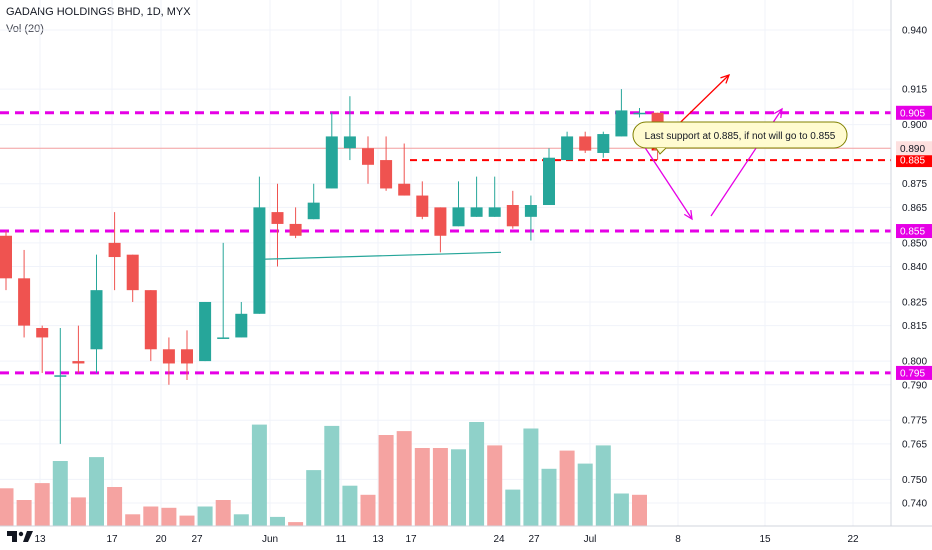 Image resolution: width=932 pixels, height=550 pixels. I want to click on time-tick-label: 17, so click(411, 539).